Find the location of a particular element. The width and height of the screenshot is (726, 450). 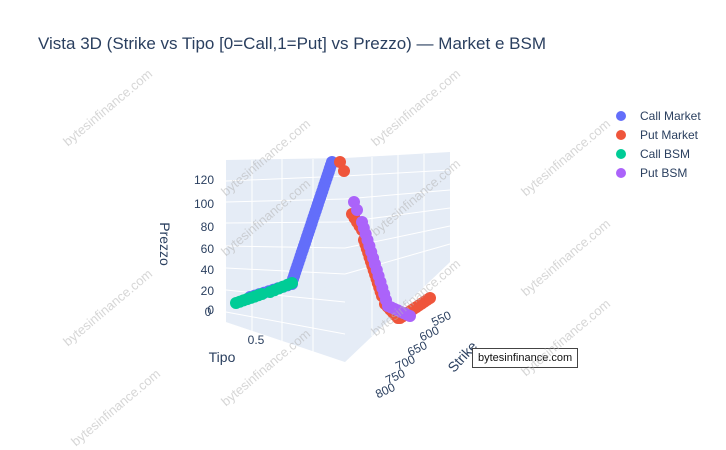

z-tick-label: 0 is located at coordinates (210, 310).